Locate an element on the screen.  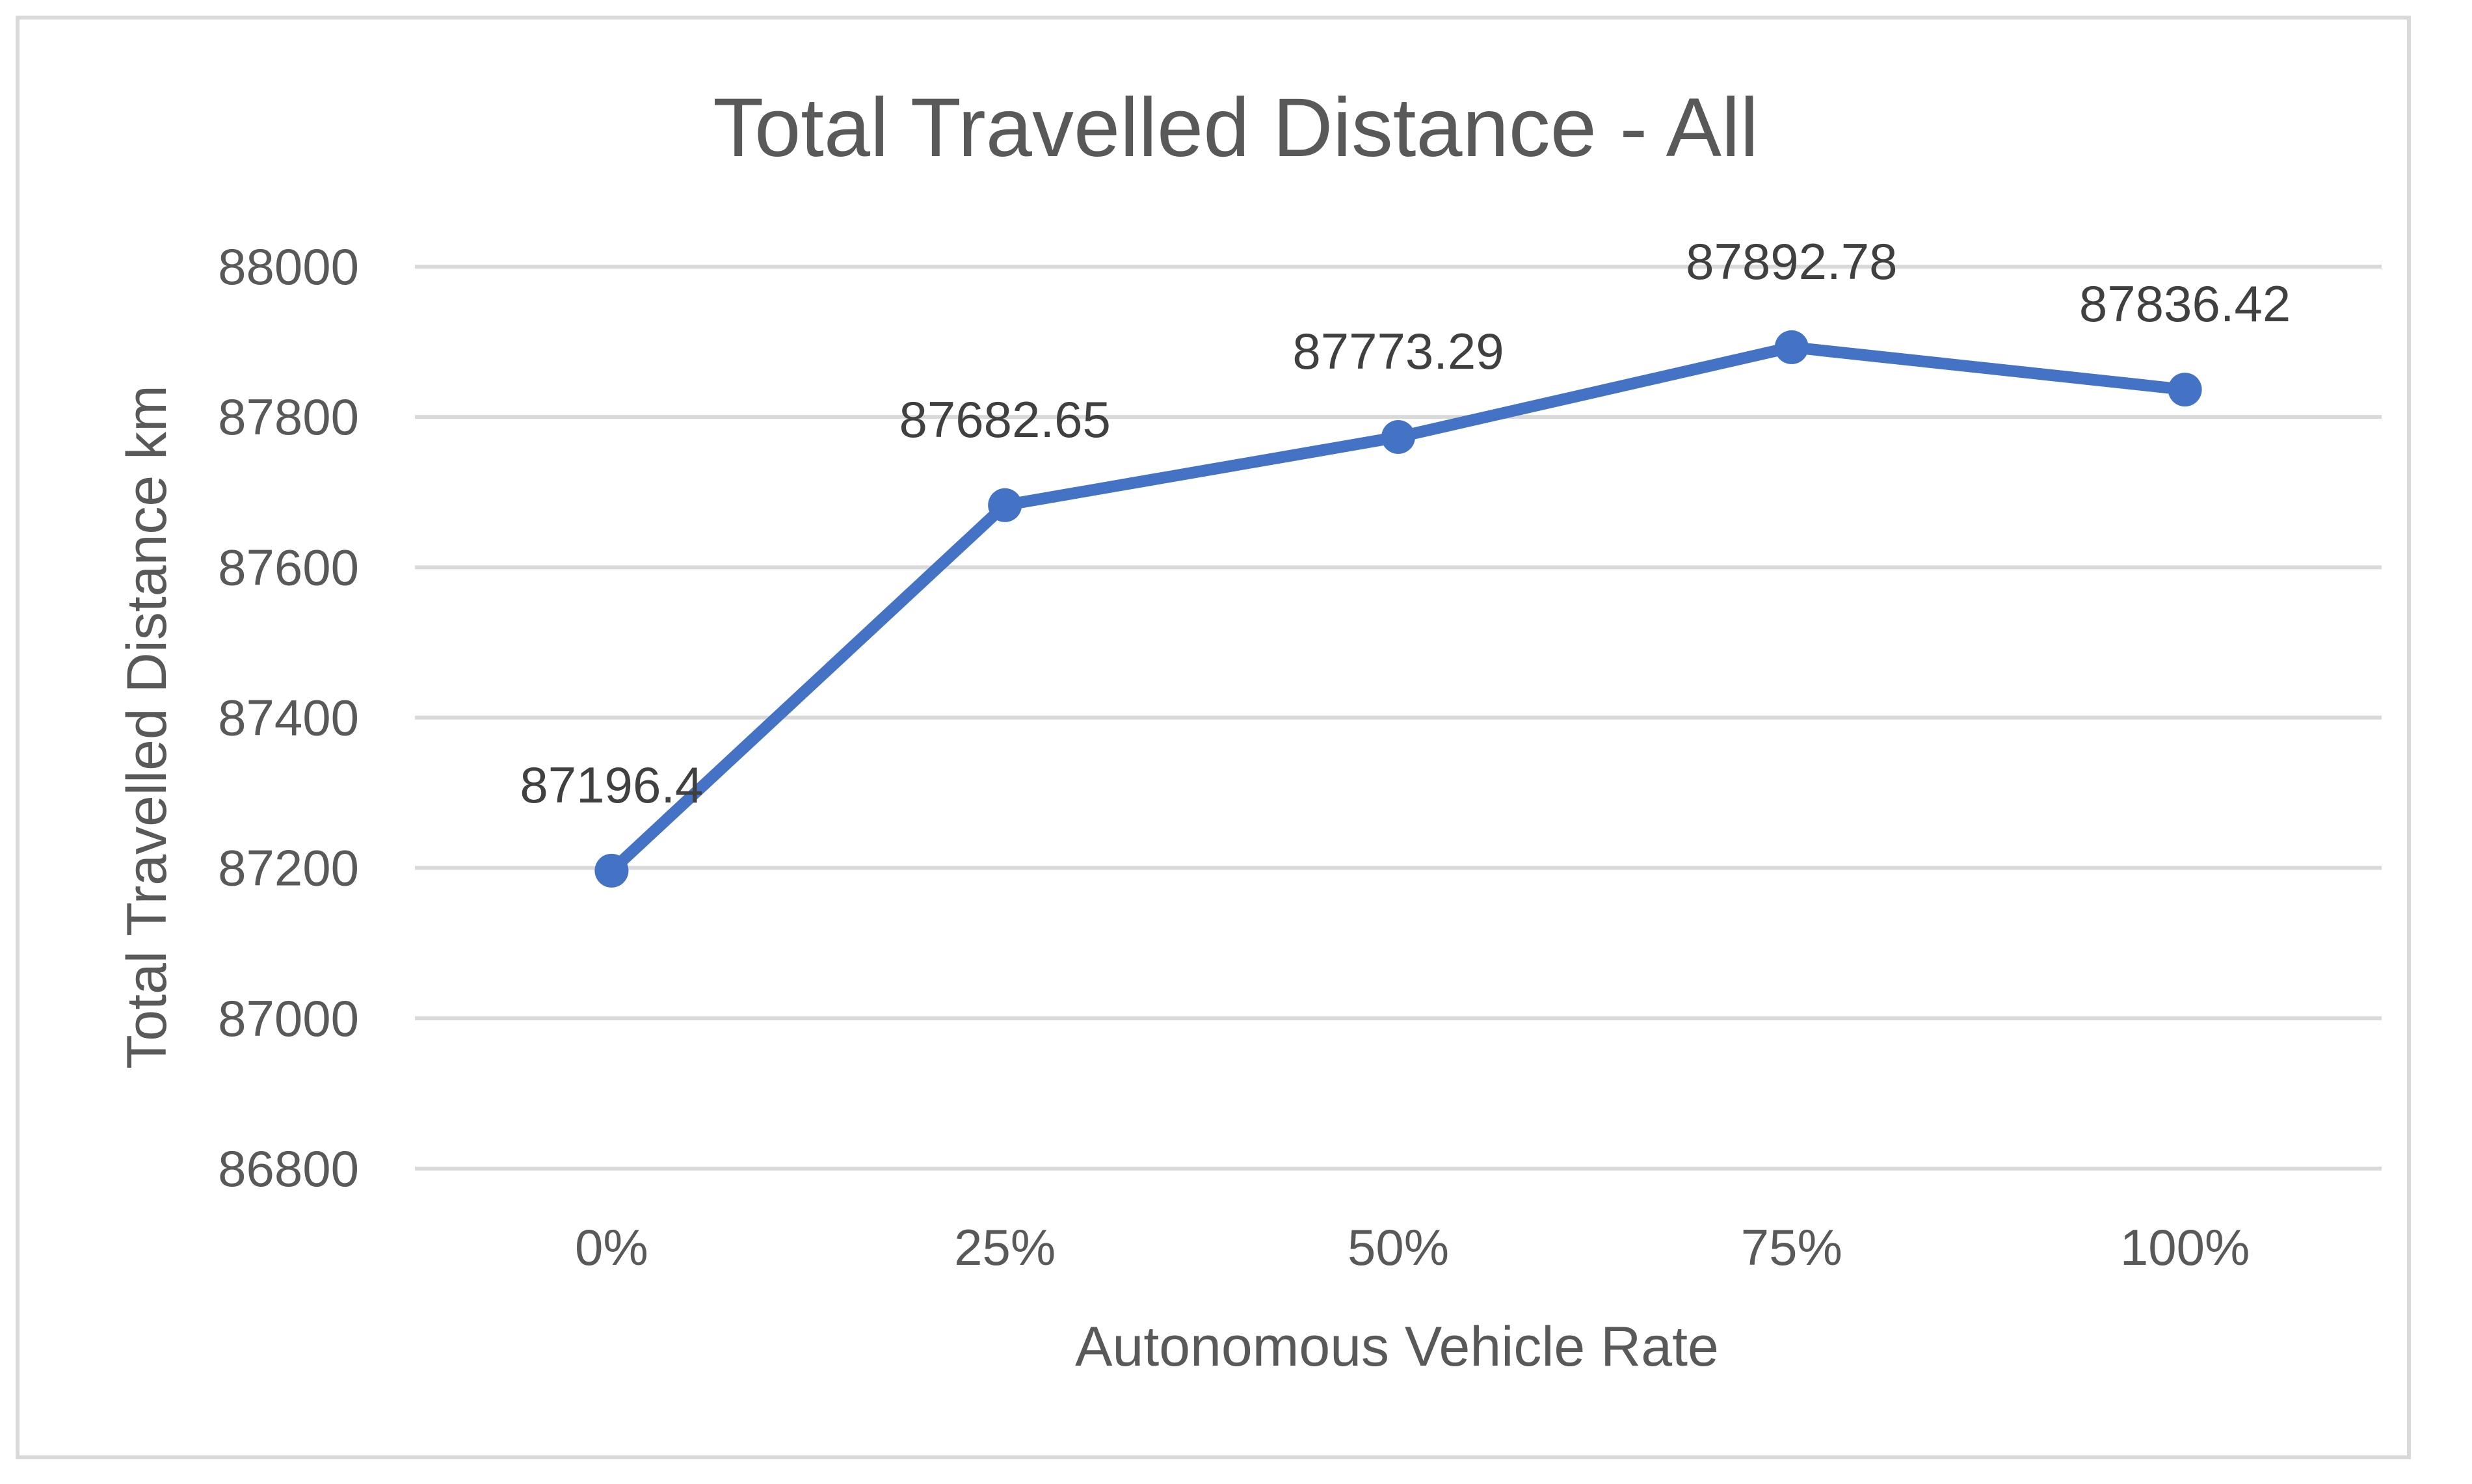
y-tick-label: 87800 is located at coordinates (289, 416).